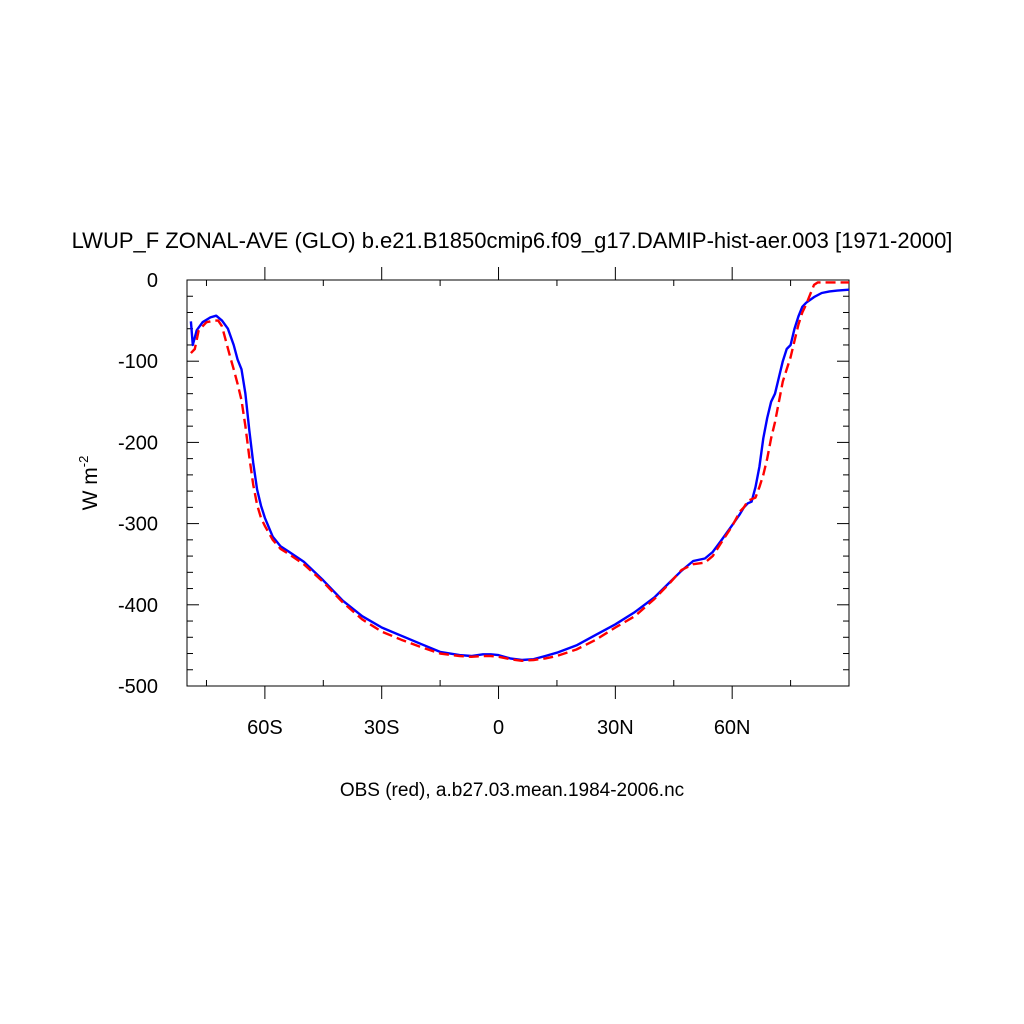  What do you see at coordinates (382, 728) in the screenshot?
I see `x-tick-label: 30S` at bounding box center [382, 728].